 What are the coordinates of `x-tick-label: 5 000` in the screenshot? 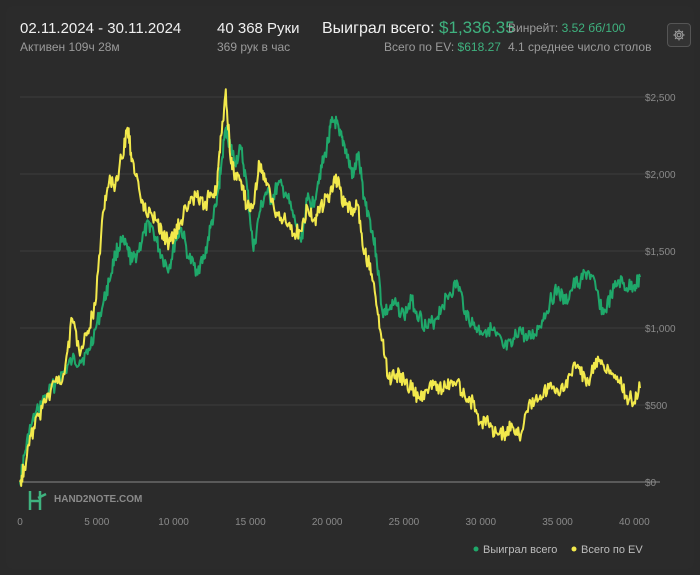 It's located at (96, 522).